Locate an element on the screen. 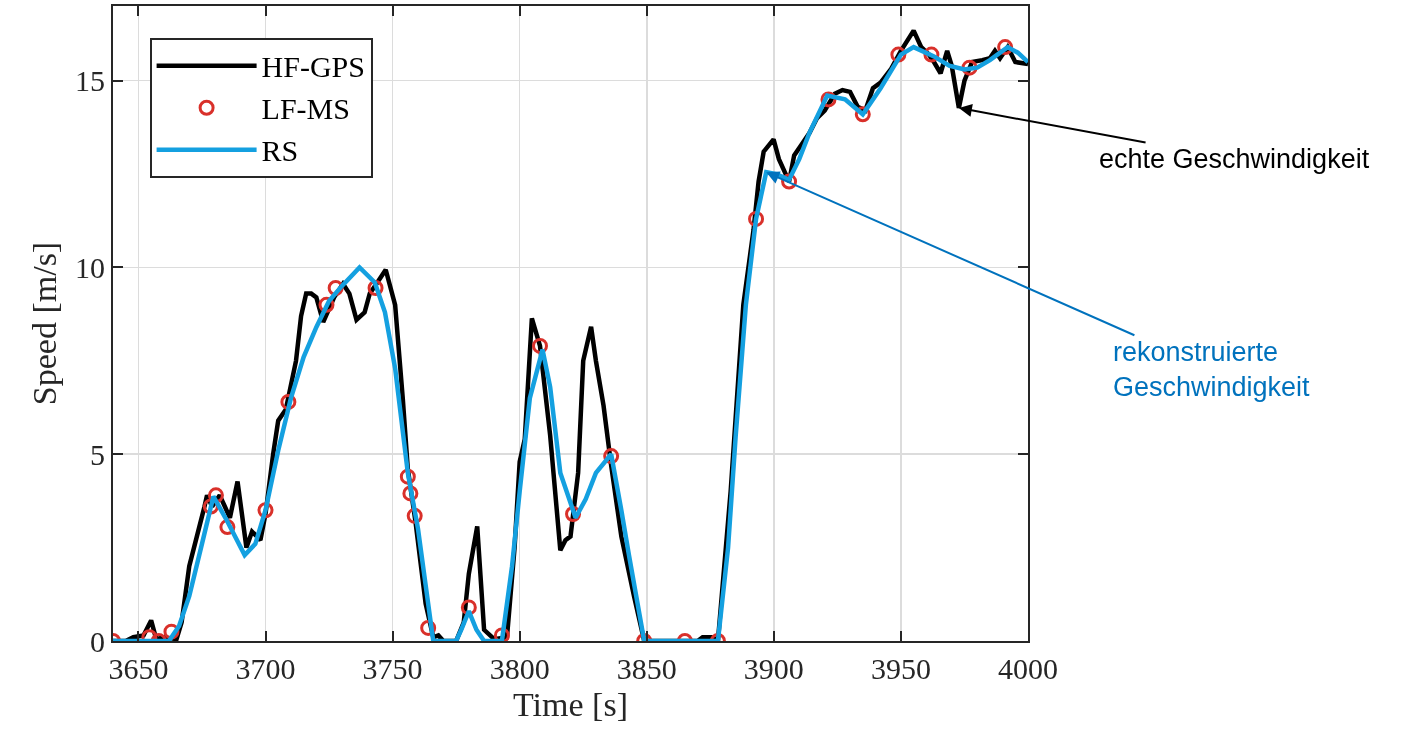 The width and height of the screenshot is (1415, 743). y-tick-label: 10 is located at coordinates (90, 267).